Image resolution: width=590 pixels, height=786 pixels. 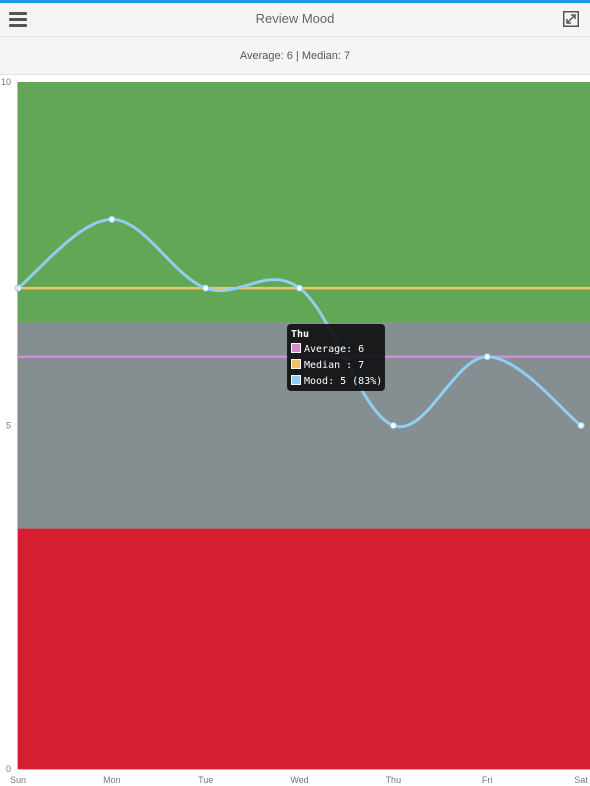 I want to click on mood-point-fri, so click(x=487, y=357).